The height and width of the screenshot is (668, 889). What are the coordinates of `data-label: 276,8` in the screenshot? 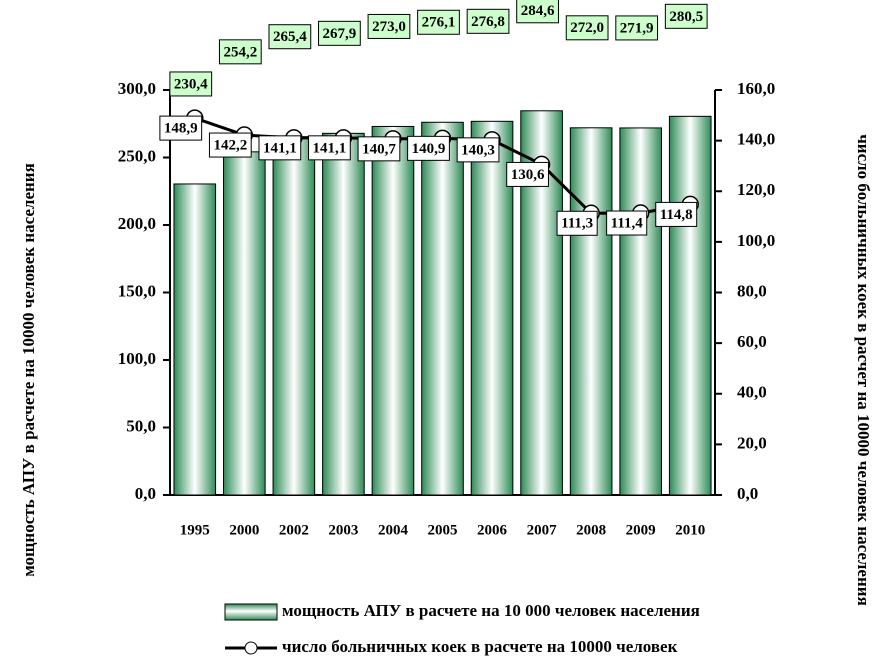 It's located at (488, 21).